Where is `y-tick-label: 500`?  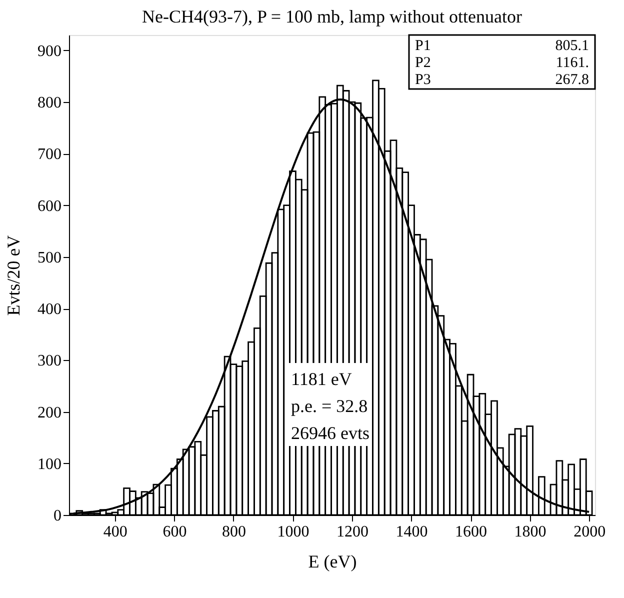
y-tick-label: 500 is located at coordinates (50, 257).